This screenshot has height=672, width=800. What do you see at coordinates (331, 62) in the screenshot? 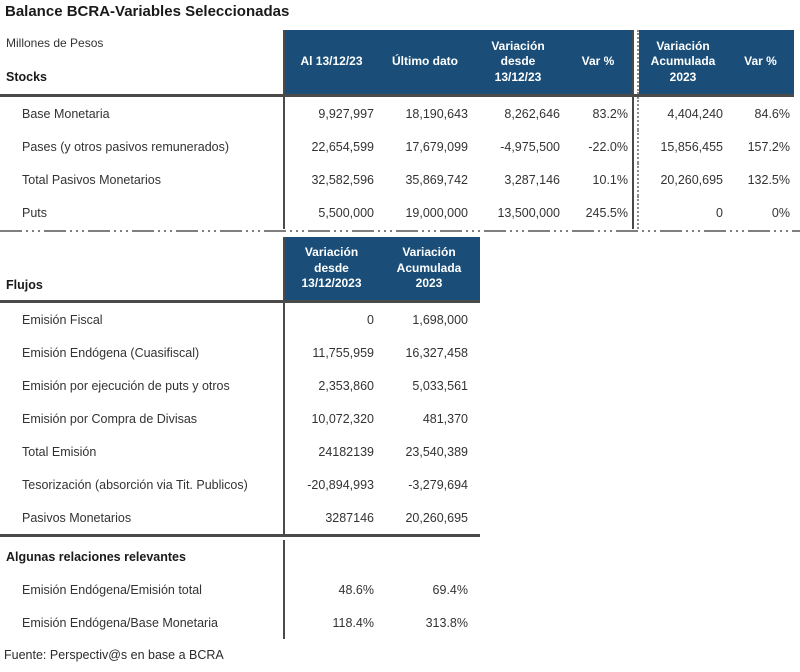
I see `column-header-al-131223: Al 13/12/23` at bounding box center [331, 62].